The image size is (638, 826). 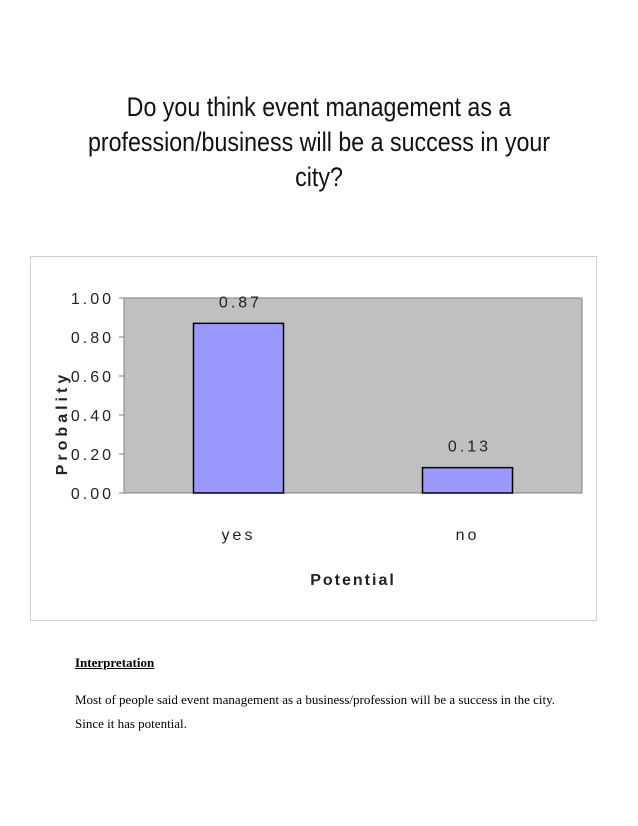 What do you see at coordinates (92, 338) in the screenshot?
I see `y-tick-label: 0.80` at bounding box center [92, 338].